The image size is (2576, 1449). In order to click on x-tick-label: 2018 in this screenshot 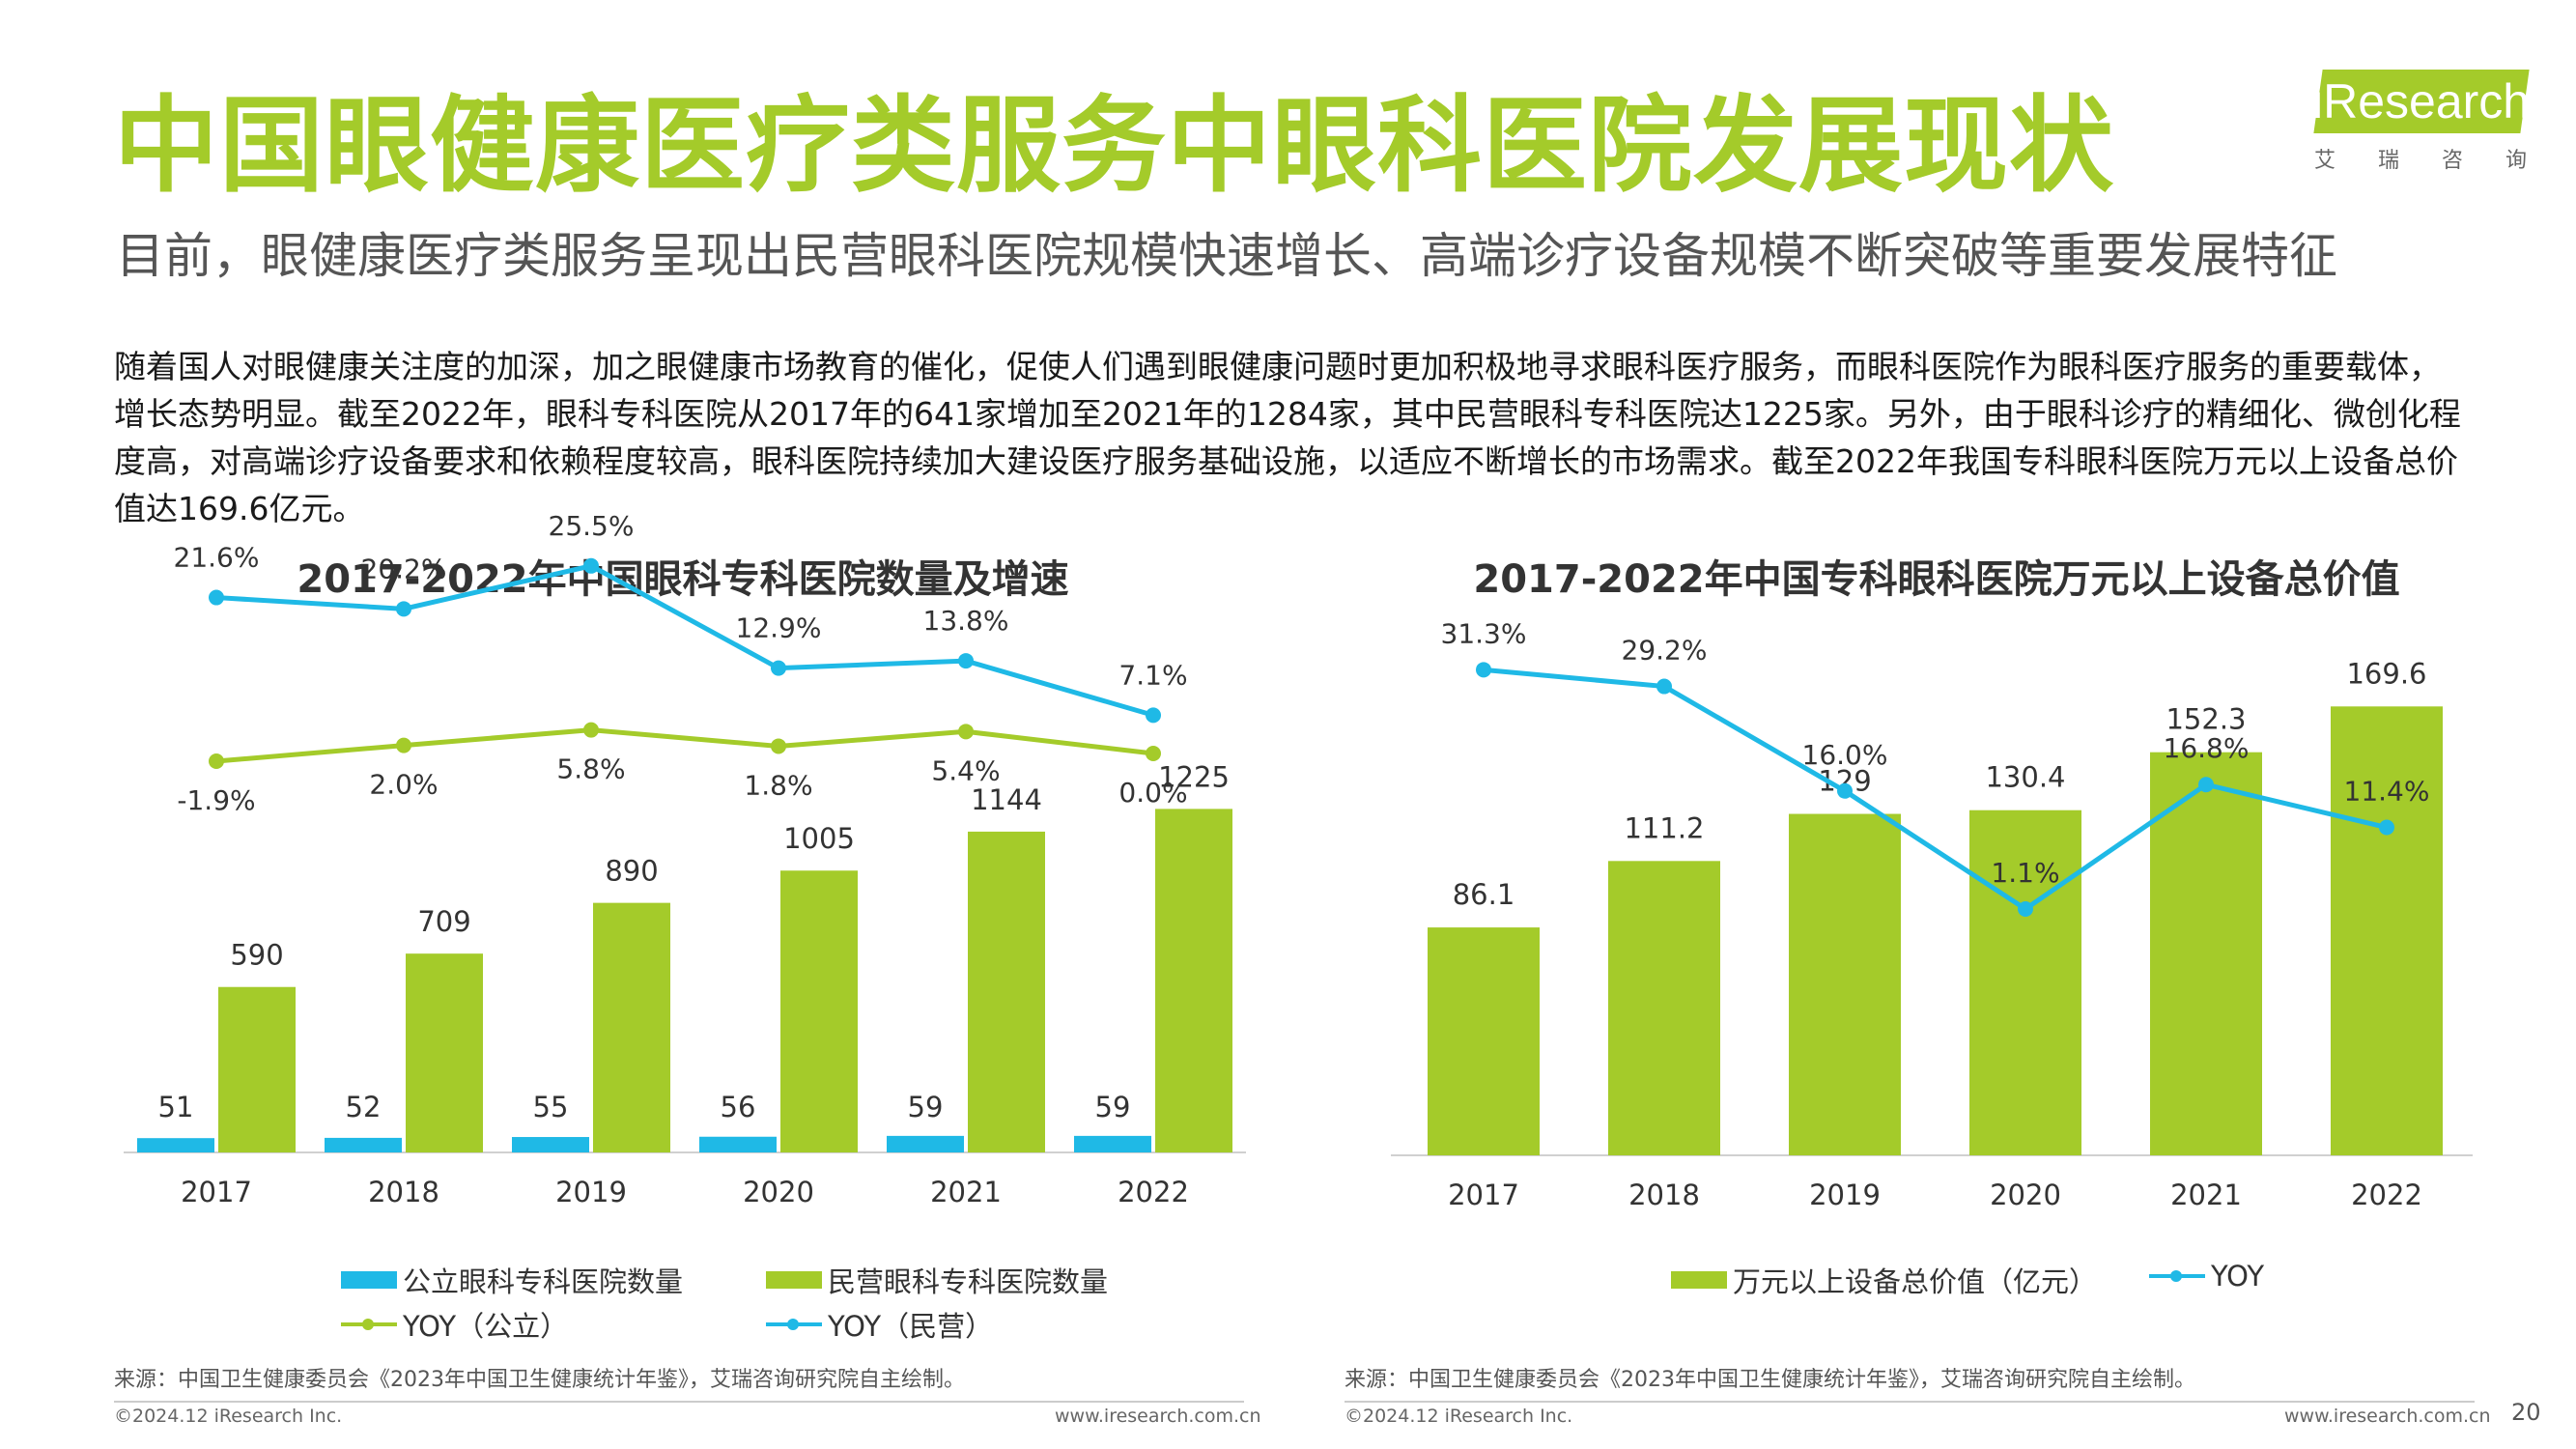, I will do `click(1664, 1195)`.